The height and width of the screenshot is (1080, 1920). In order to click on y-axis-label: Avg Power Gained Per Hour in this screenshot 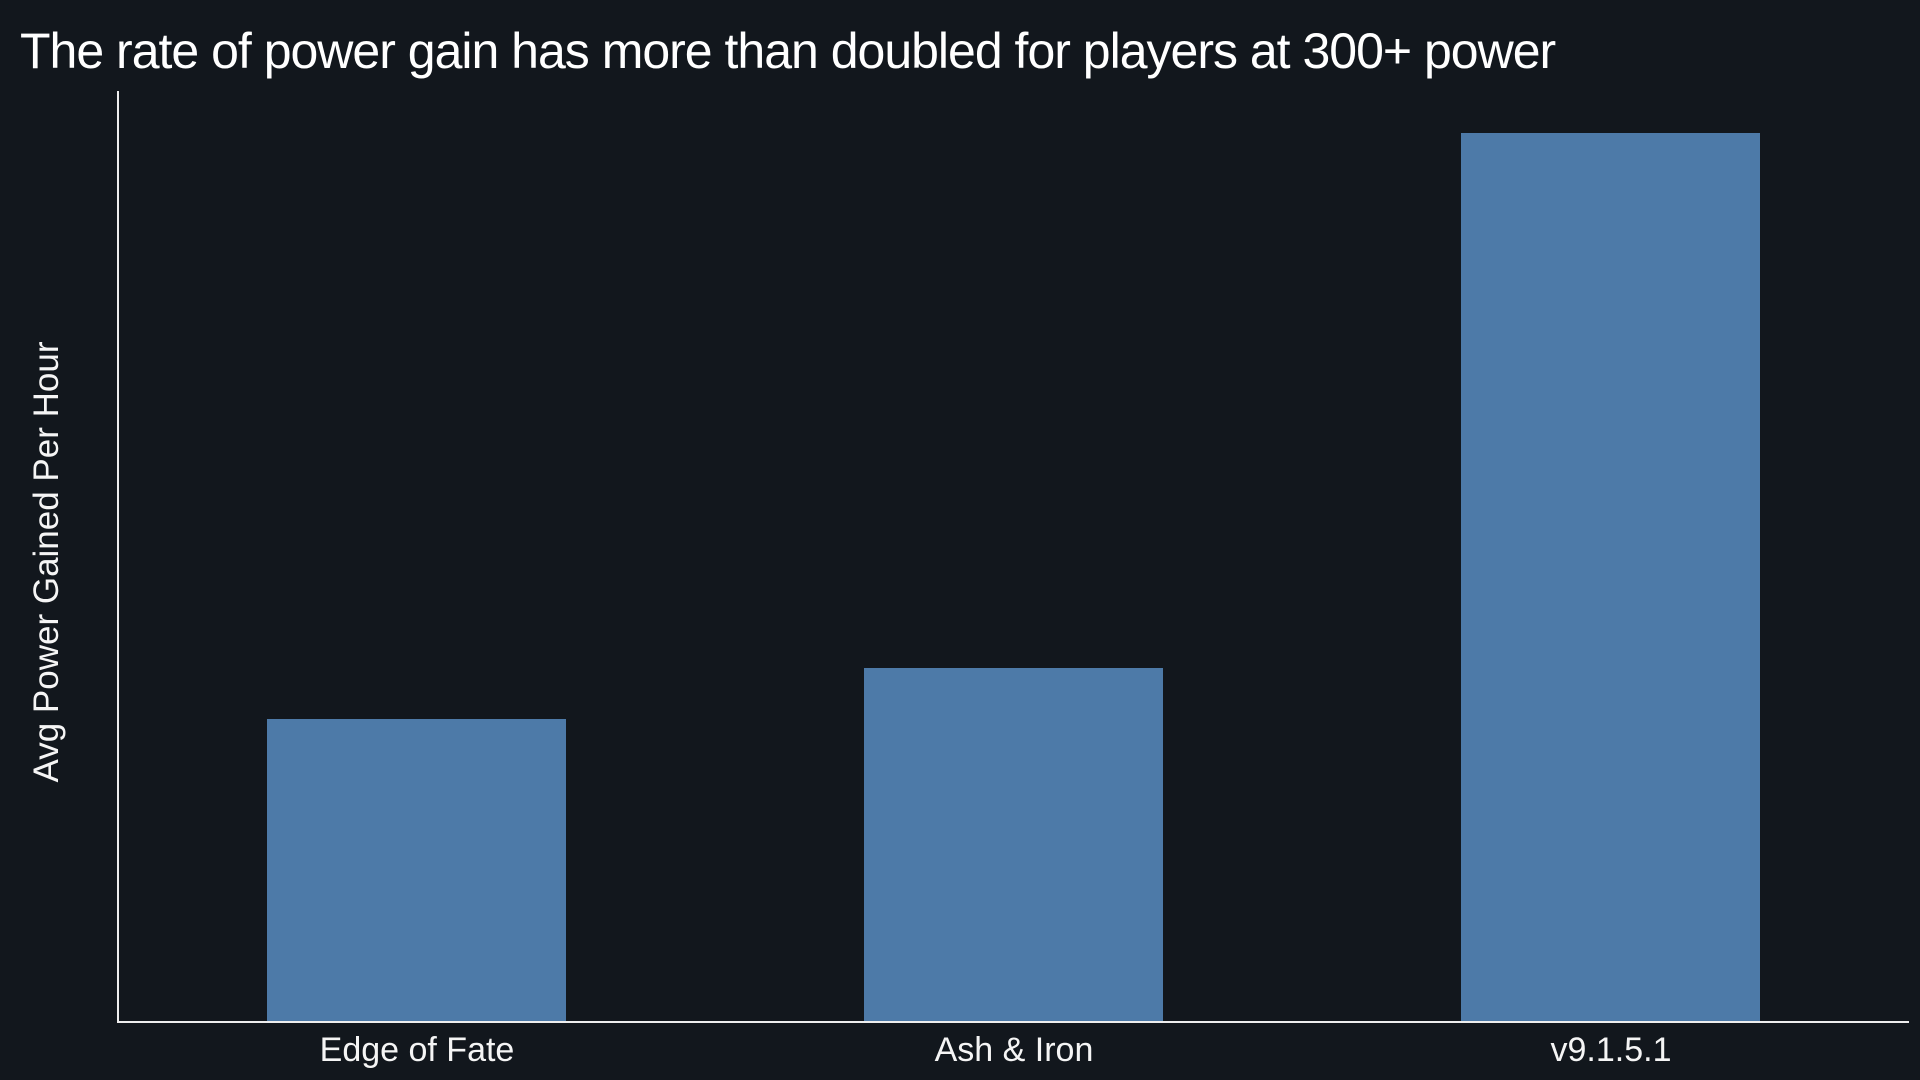, I will do `click(46, 562)`.